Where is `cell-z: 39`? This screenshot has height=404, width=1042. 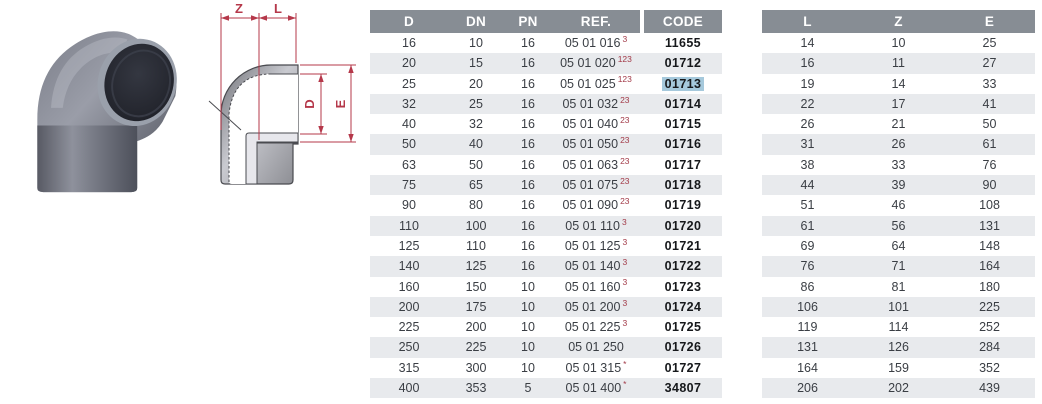 cell-z: 39 is located at coordinates (898, 185).